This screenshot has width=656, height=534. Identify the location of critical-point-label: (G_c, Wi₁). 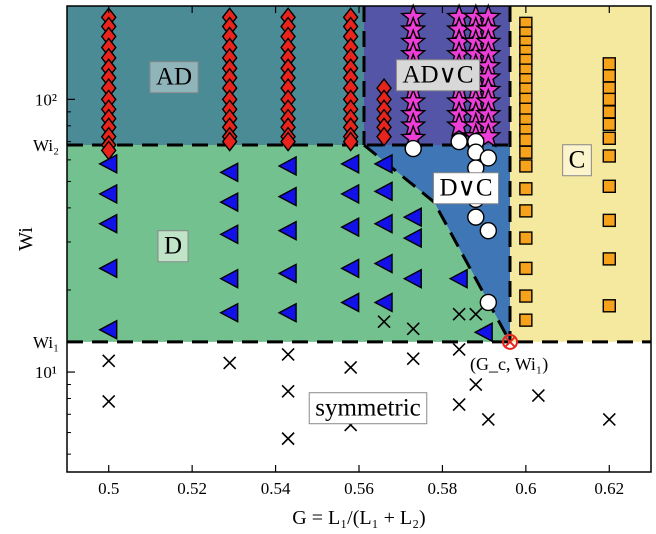
(509, 364).